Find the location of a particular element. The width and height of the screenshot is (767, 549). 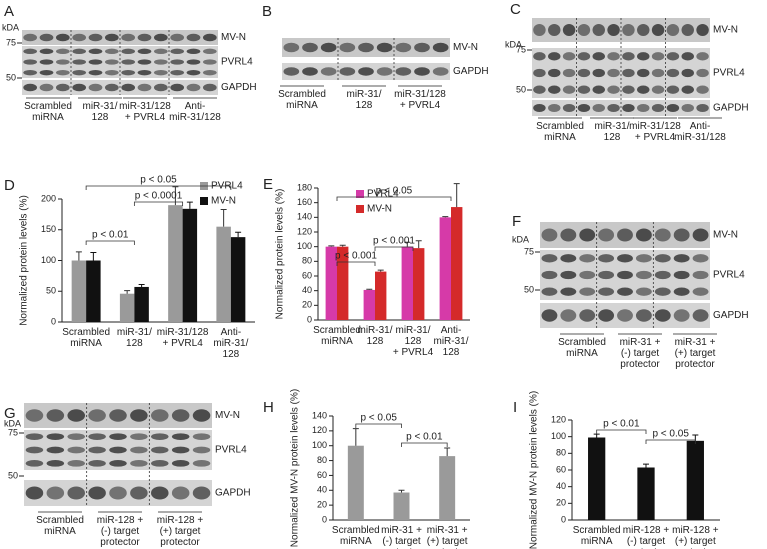

lane-label: miR-31/128 is located at coordinates (99, 112).